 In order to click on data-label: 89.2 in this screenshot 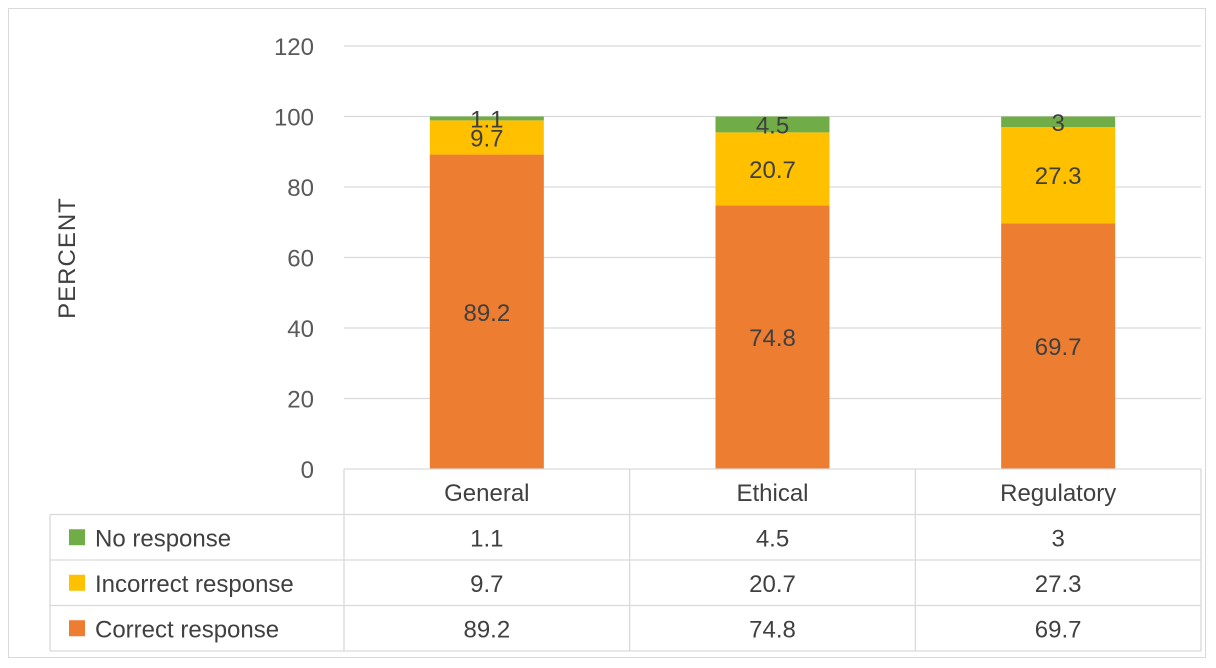, I will do `click(486, 313)`.